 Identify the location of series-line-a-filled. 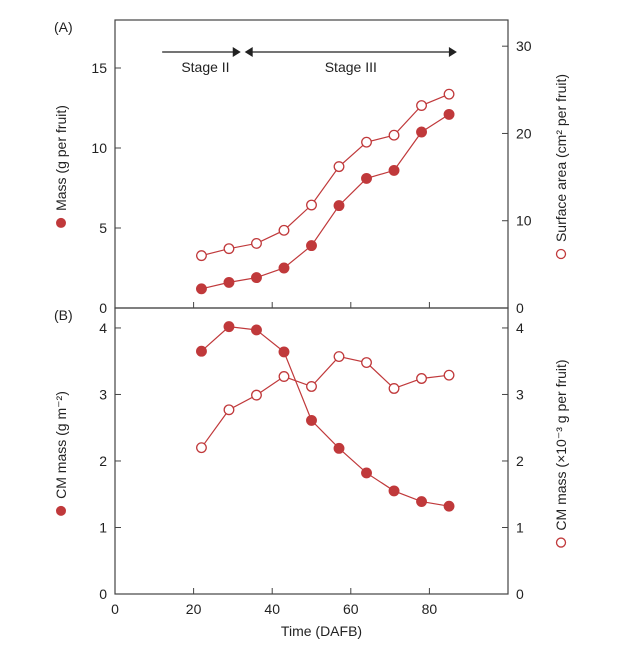
(325, 201).